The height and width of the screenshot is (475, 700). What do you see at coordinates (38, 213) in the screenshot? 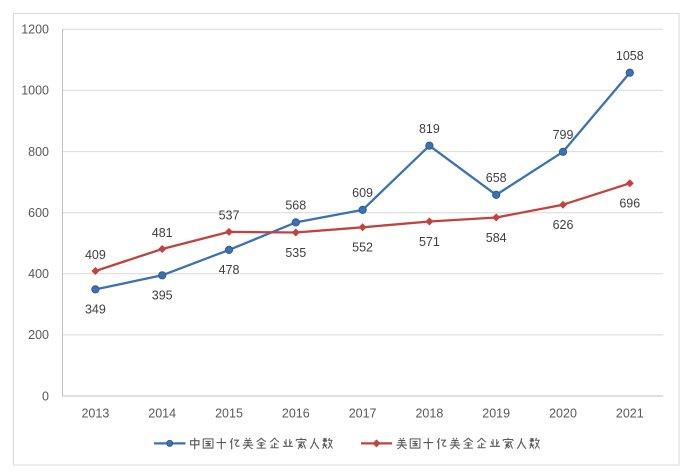
I see `svg-text: 600` at bounding box center [38, 213].